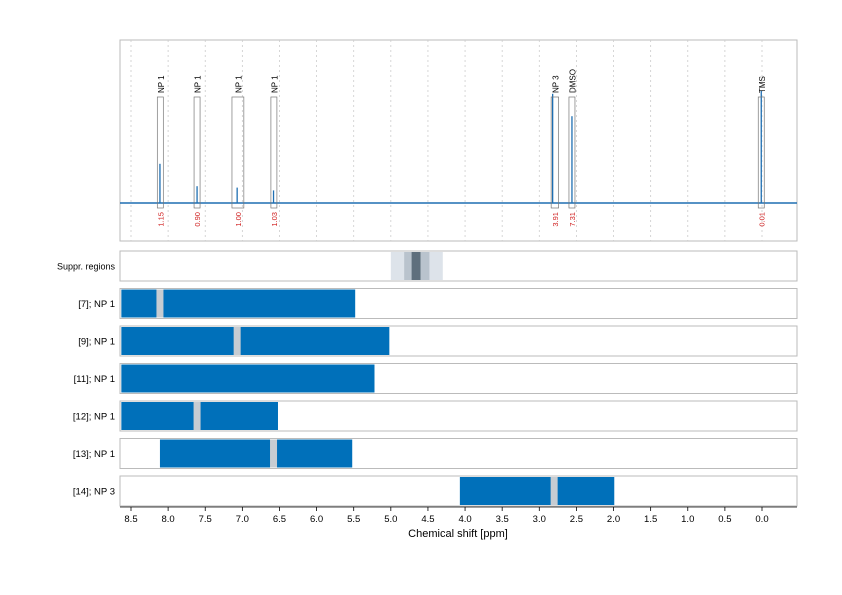 This screenshot has height=595, width=842. What do you see at coordinates (96, 304) in the screenshot?
I see `row-label: [7]; NP 1` at bounding box center [96, 304].